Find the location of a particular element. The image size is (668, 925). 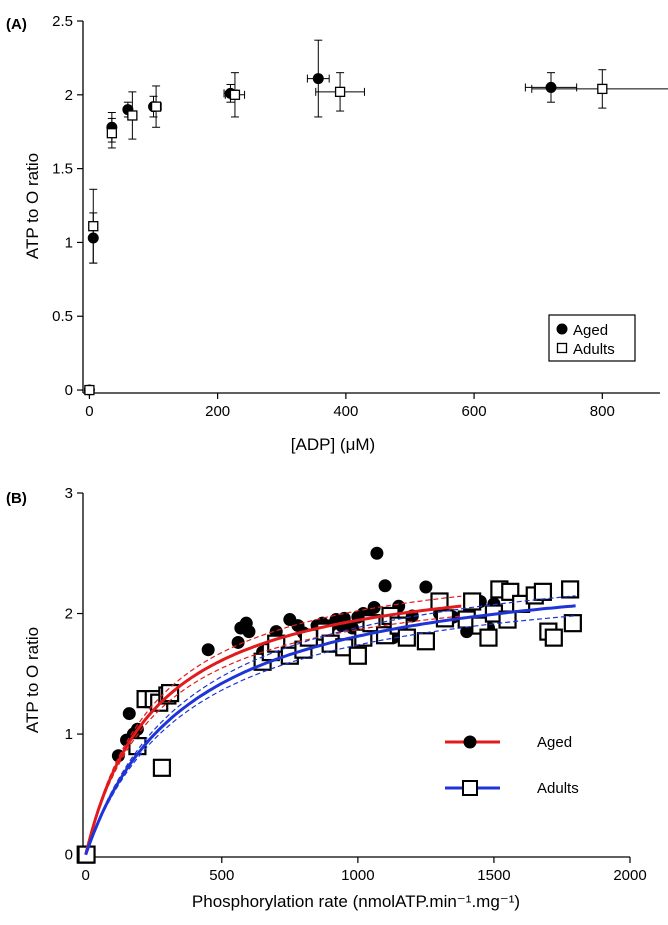

panel-b-legend-marker-aged is located at coordinates (470, 742).